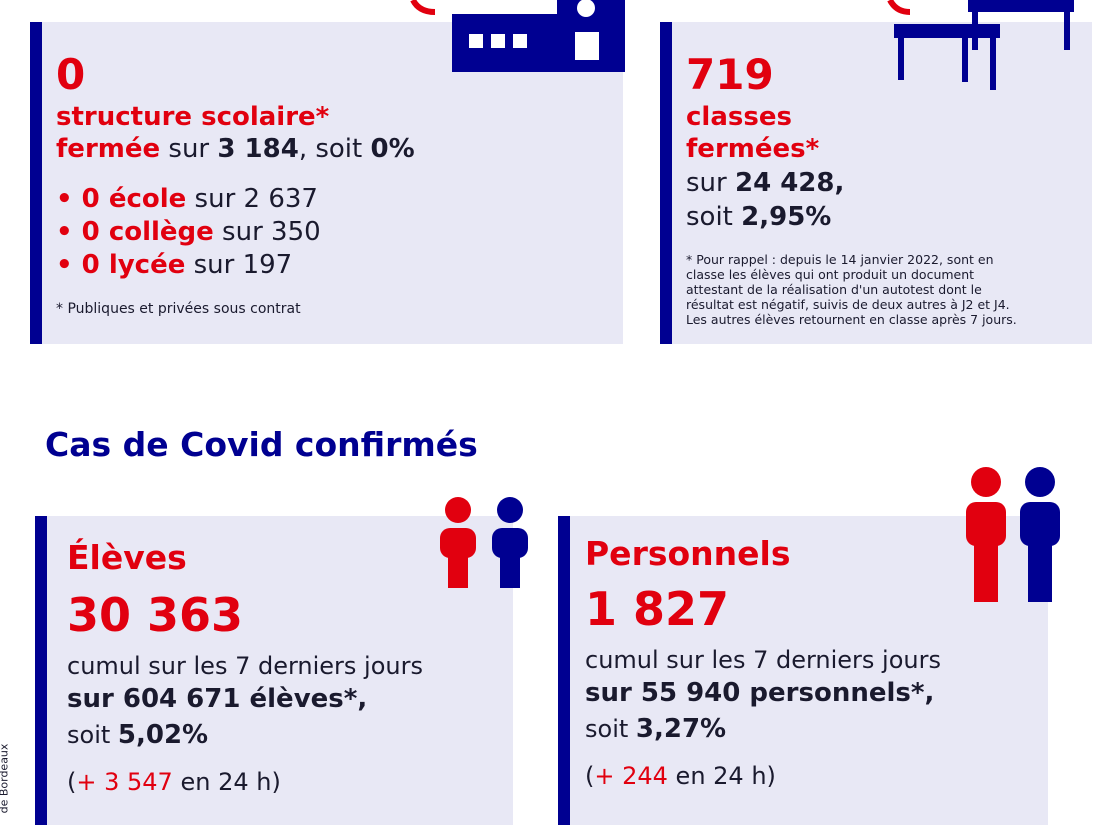  Describe the element at coordinates (235, 149) in the screenshot. I see `structures-total-line: fermée sur 3 184, soit 0%` at that location.